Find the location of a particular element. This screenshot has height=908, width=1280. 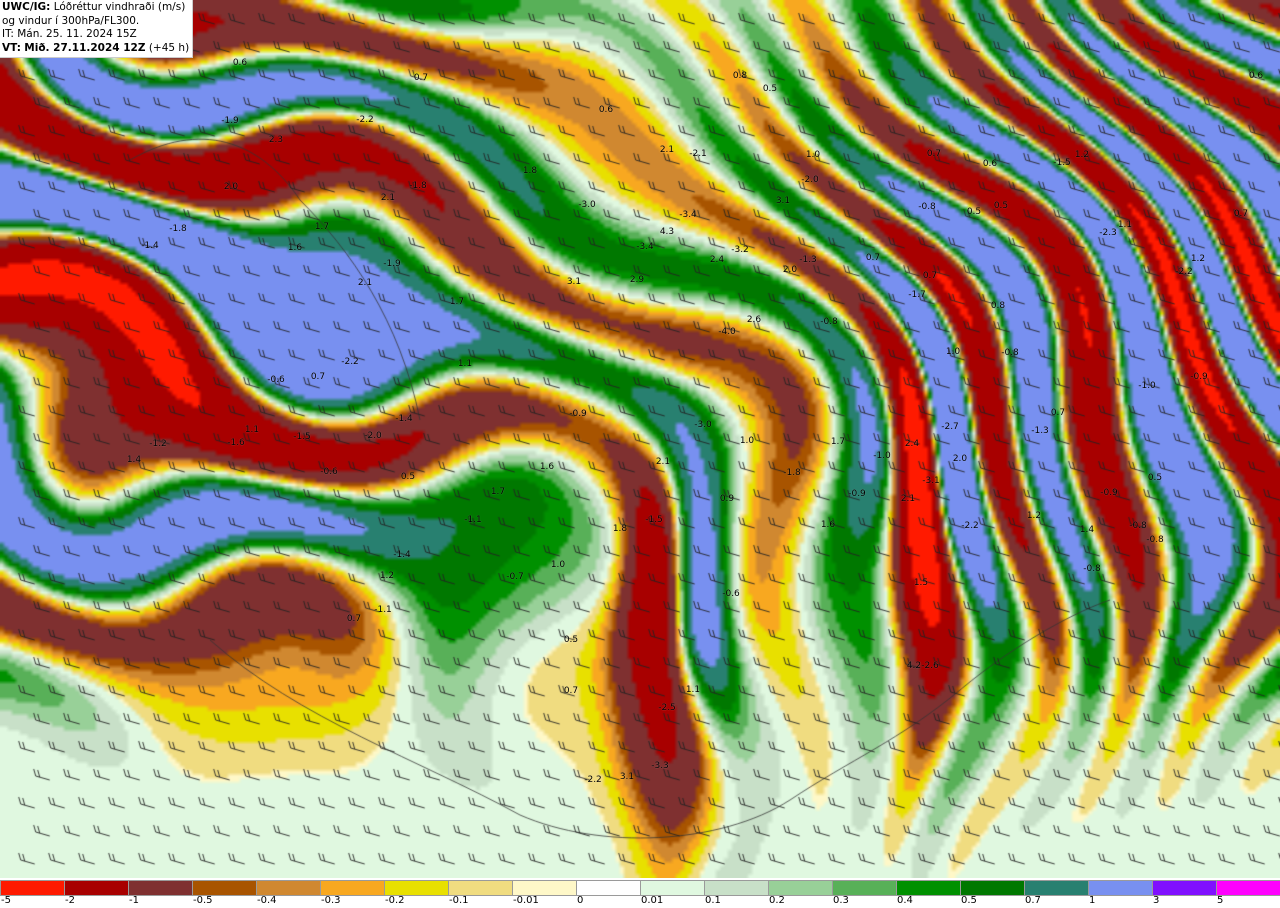

value-label: 1.6 is located at coordinates (547, 467).